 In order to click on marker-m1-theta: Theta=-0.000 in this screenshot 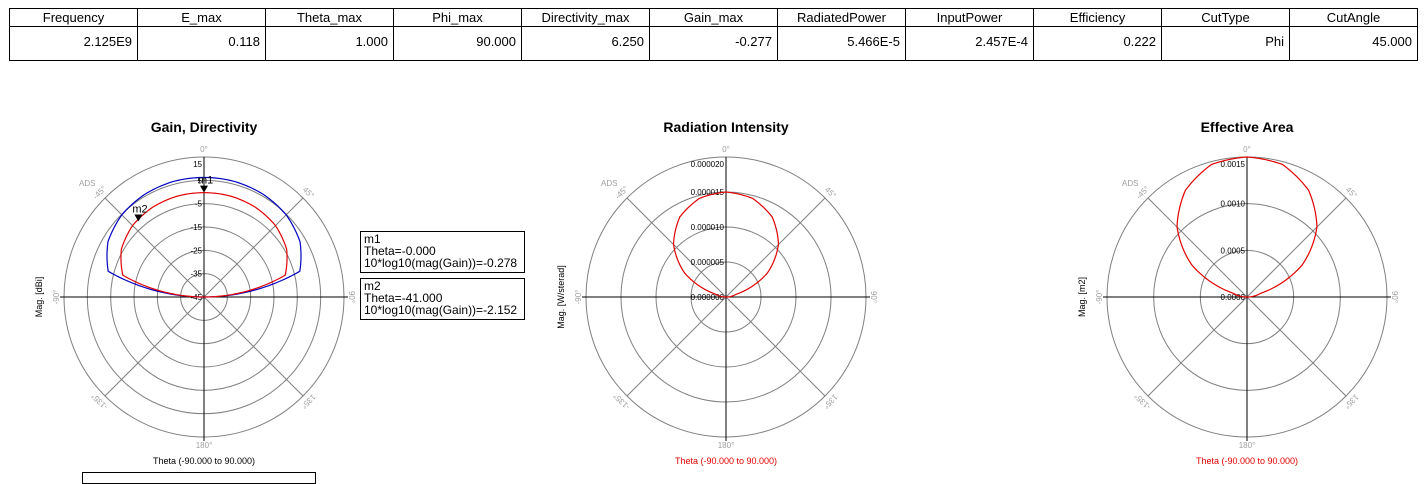, I will do `click(400, 251)`.